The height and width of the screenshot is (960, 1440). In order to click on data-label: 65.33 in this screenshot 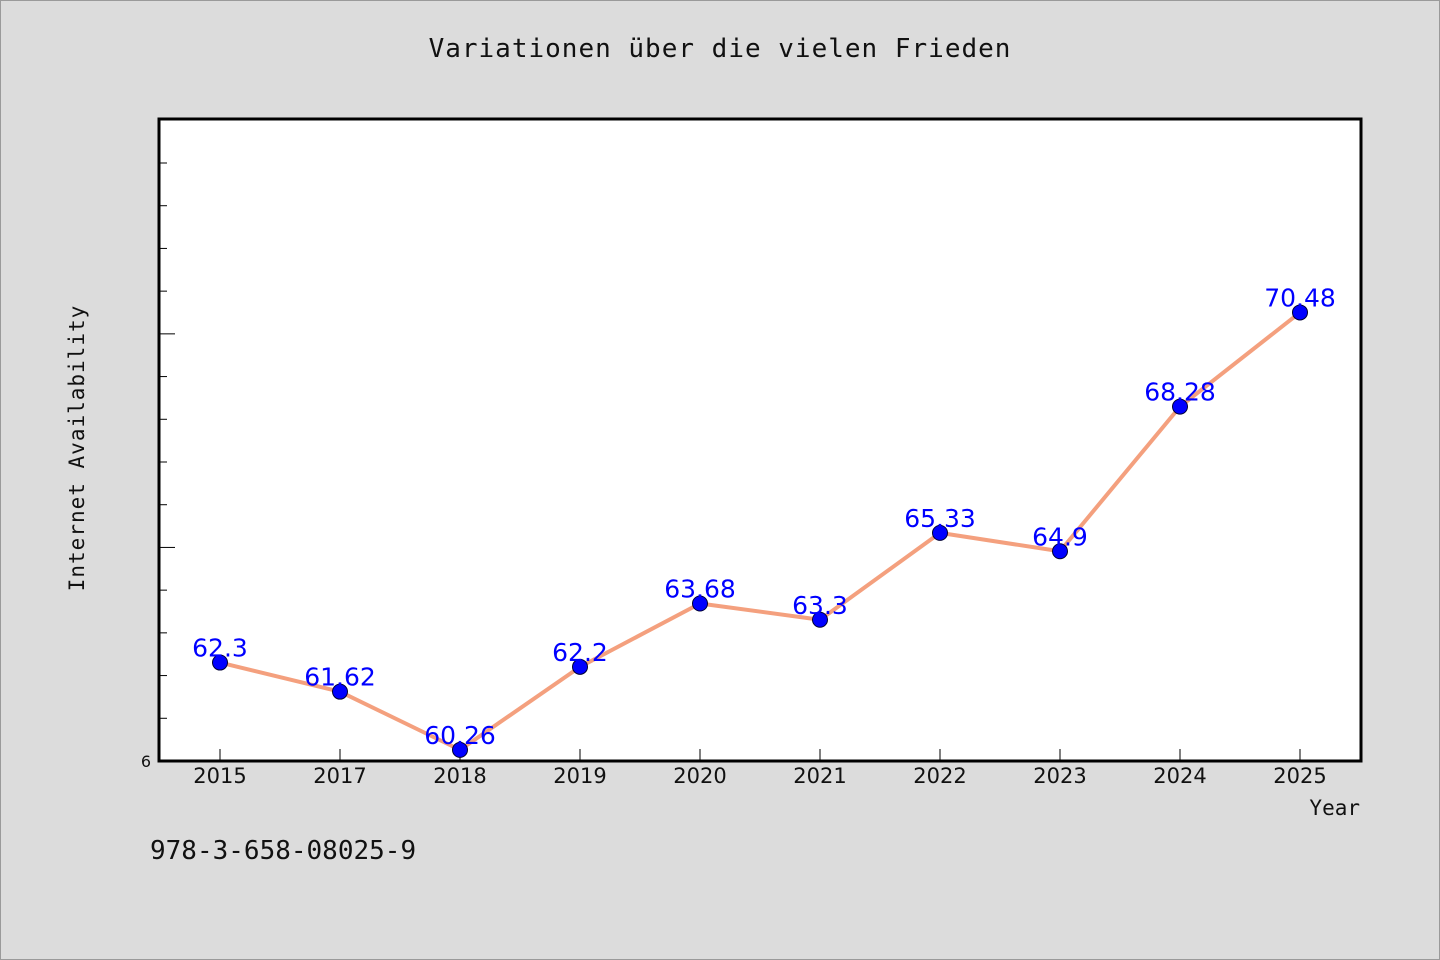, I will do `click(940, 518)`.